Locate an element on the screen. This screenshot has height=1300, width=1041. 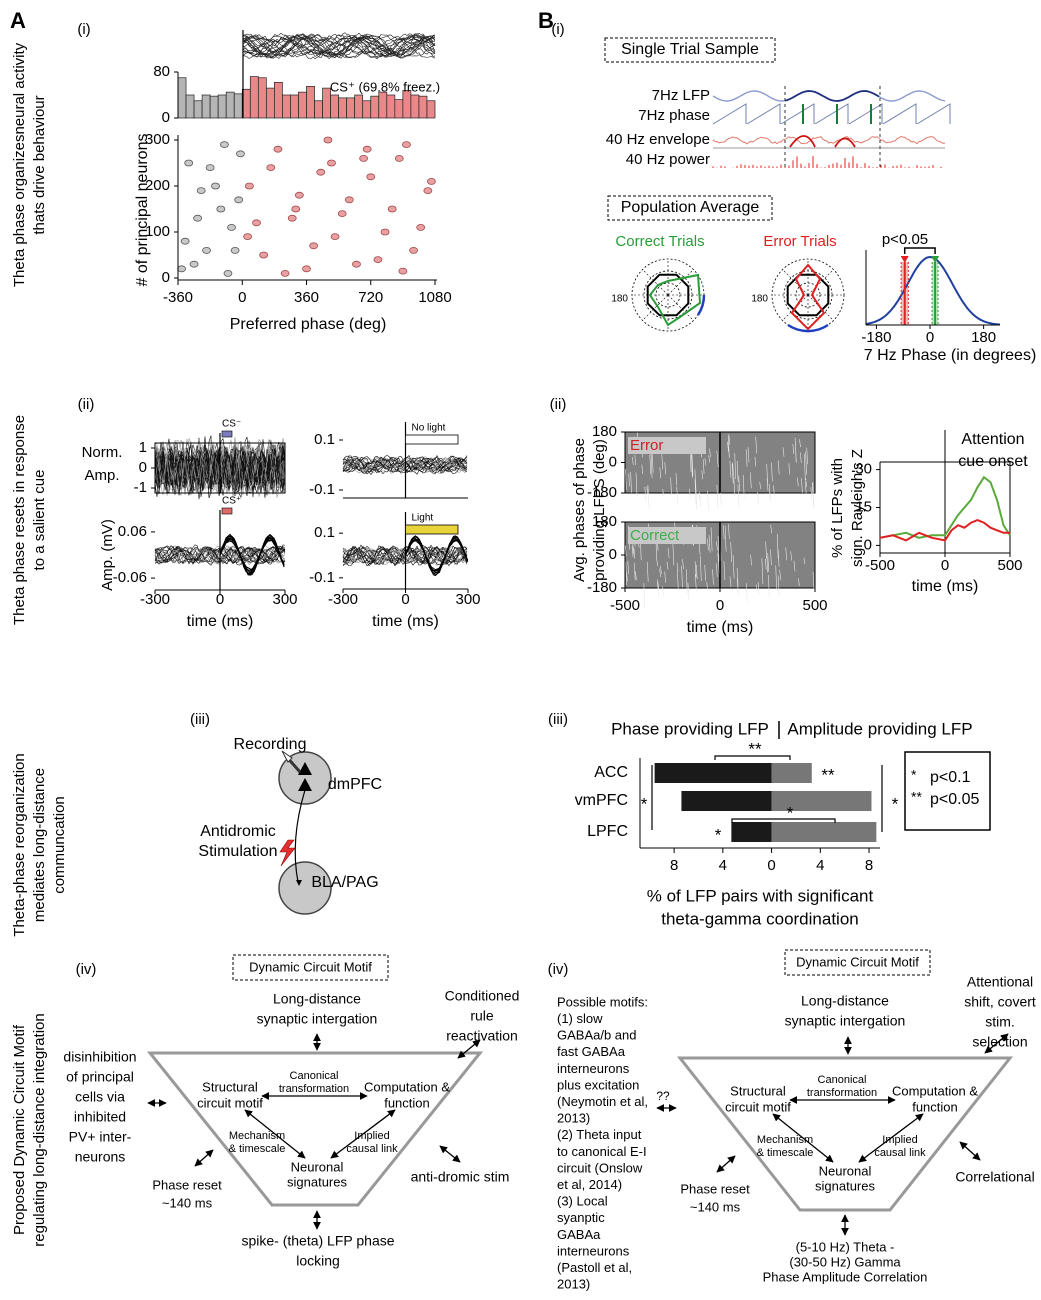
y-tick-label: -1 is located at coordinates (140, 487).